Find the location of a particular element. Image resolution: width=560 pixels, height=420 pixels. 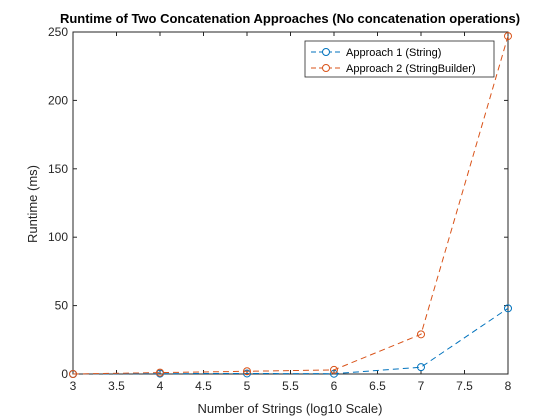

legend-box is located at coordinates (399, 59).